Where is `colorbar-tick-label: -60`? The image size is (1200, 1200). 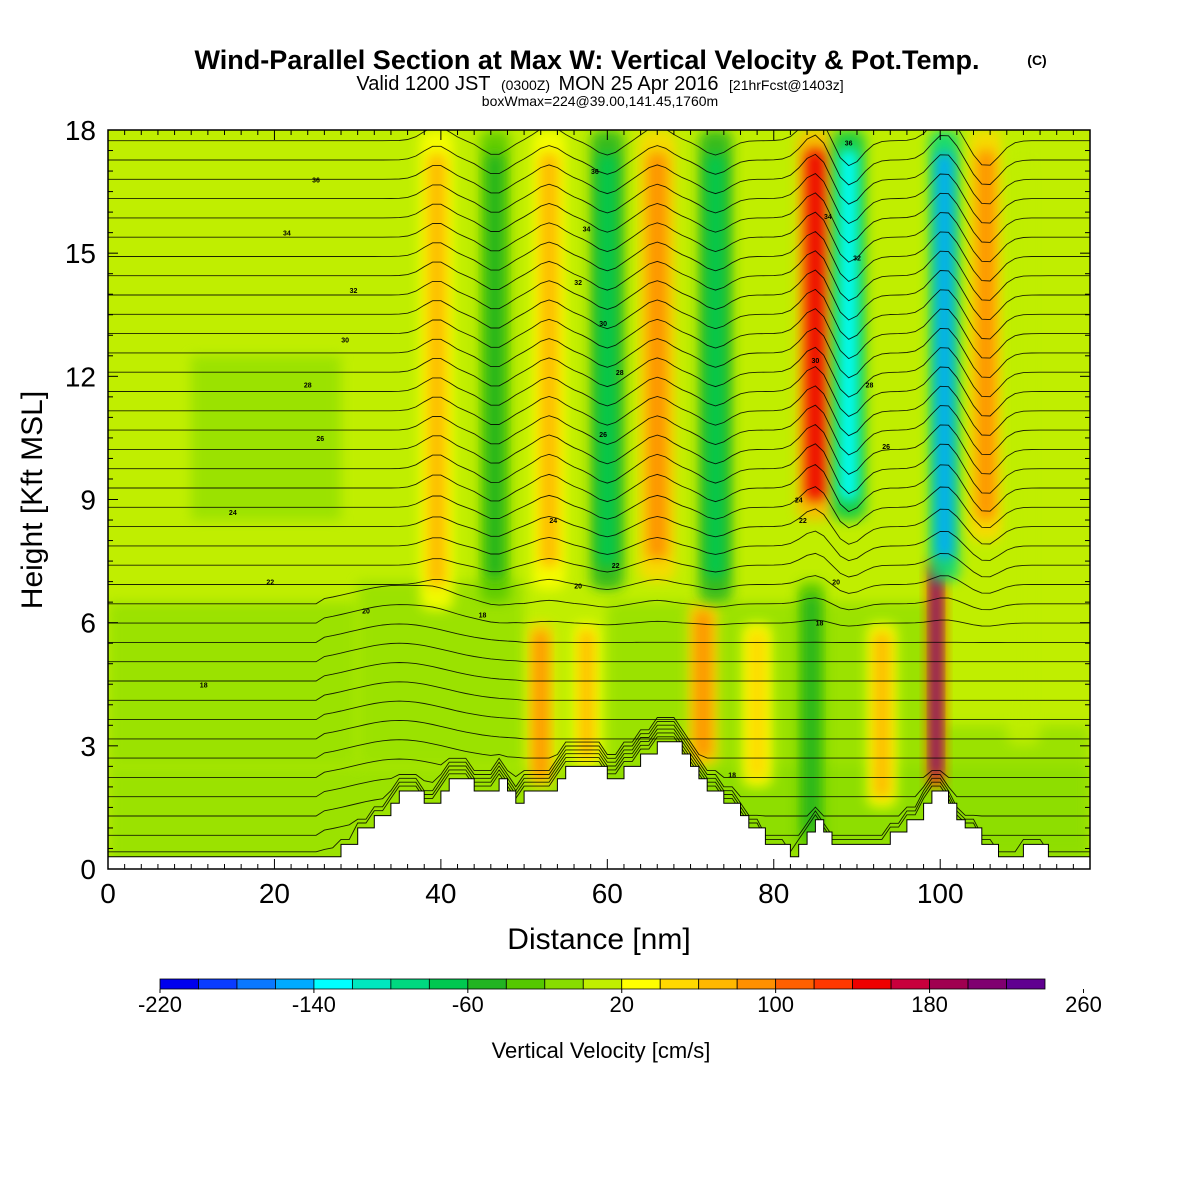 colorbar-tick-label: -60 is located at coordinates (468, 1004).